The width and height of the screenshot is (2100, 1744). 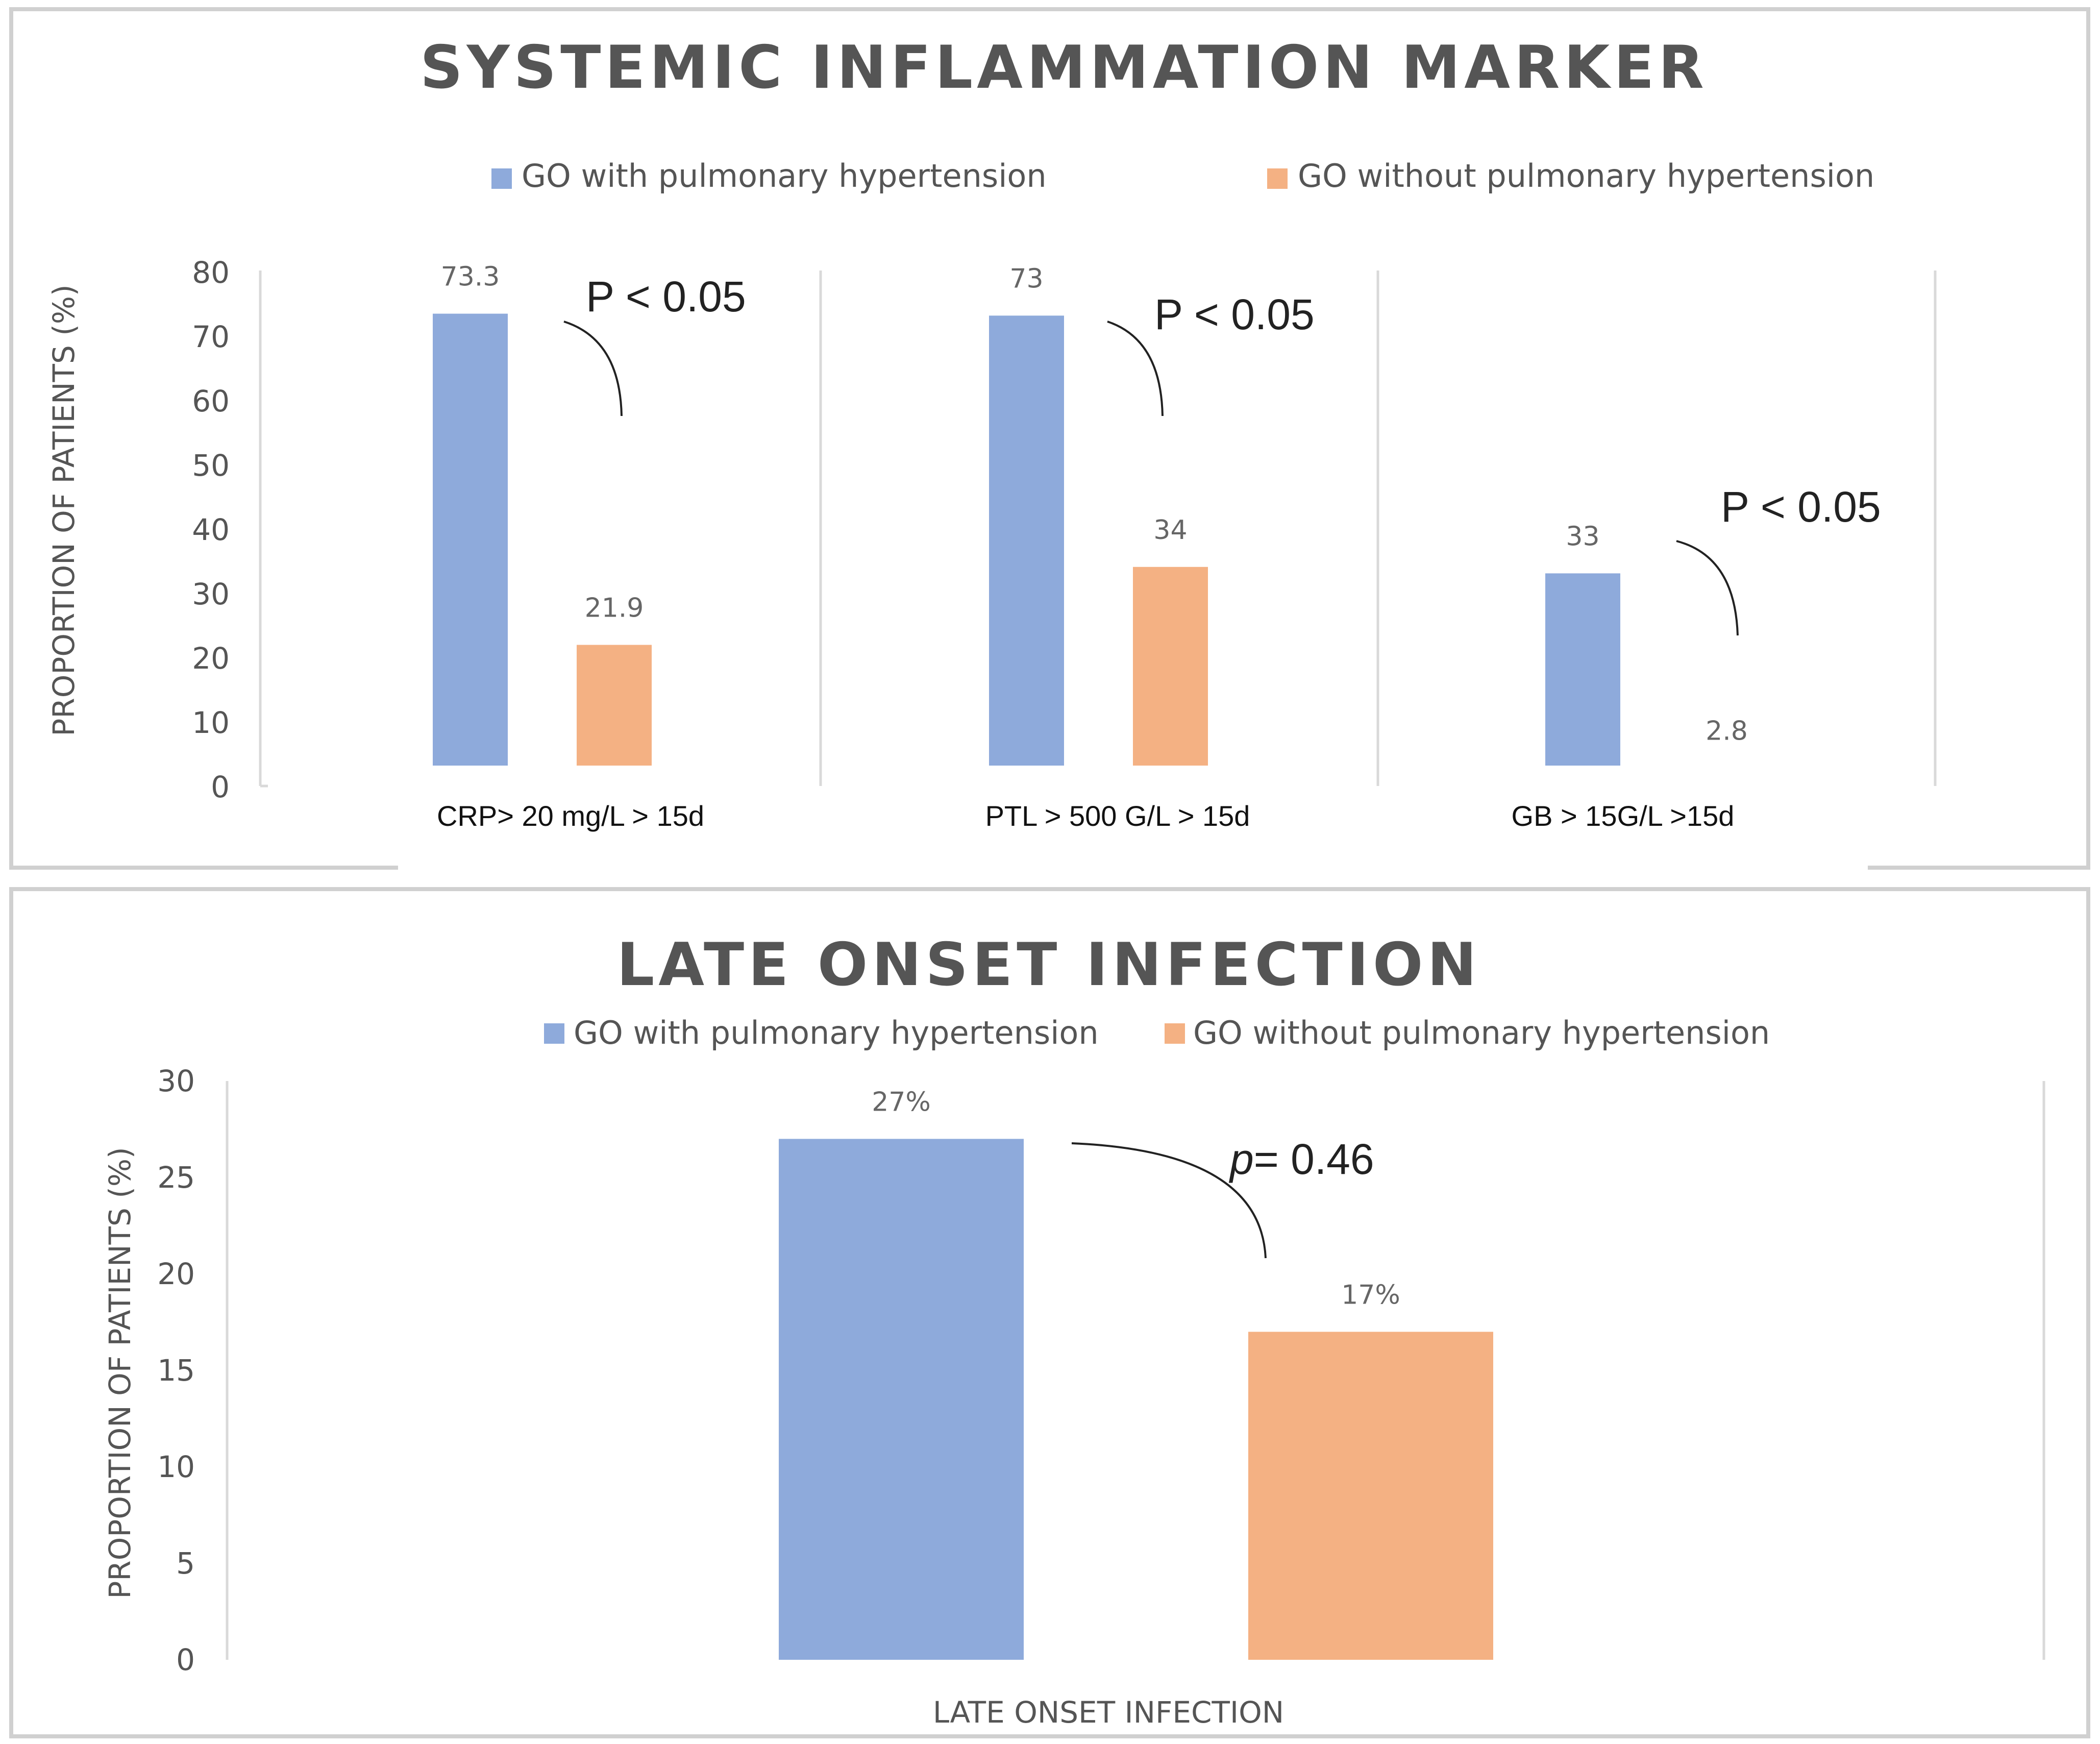 I want to click on chart1-title: SYSTEMIC INFLAMMATION MARKER, so click(x=1064, y=67).